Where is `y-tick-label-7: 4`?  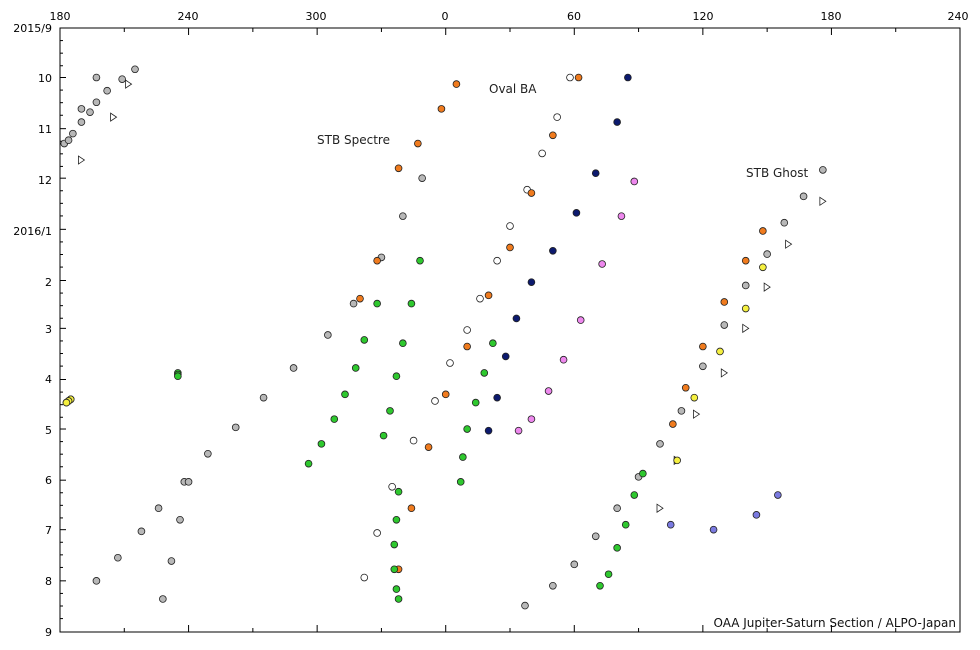 y-tick-label-7: 4 is located at coordinates (48, 379).